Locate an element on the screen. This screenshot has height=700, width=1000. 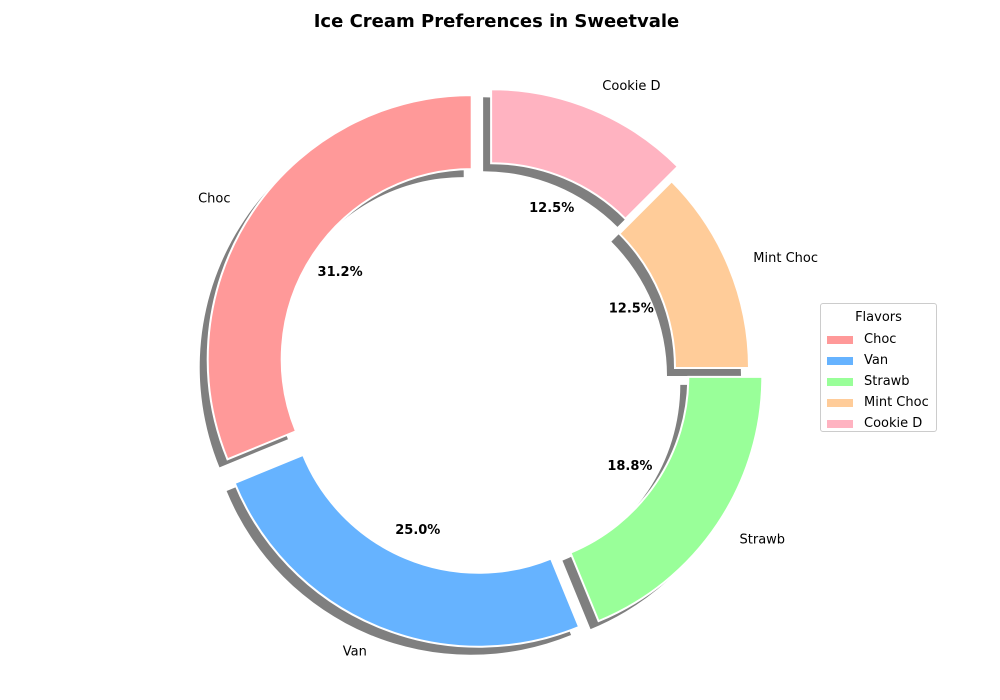
legend-label: Cookie D is located at coordinates (893, 423).